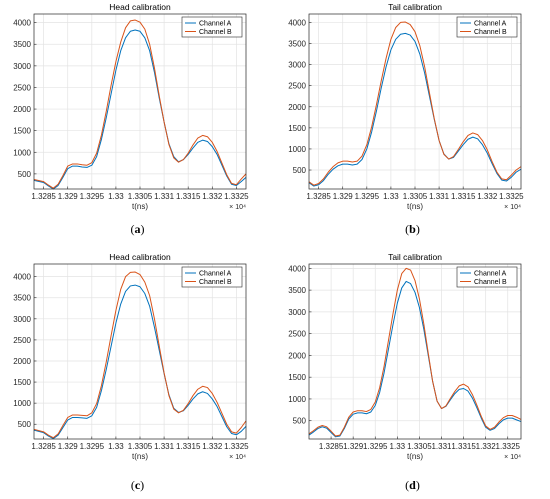 This screenshot has height=499, width=550. What do you see at coordinates (415, 257) in the screenshot?
I see `chart-title: Tail calibration` at bounding box center [415, 257].